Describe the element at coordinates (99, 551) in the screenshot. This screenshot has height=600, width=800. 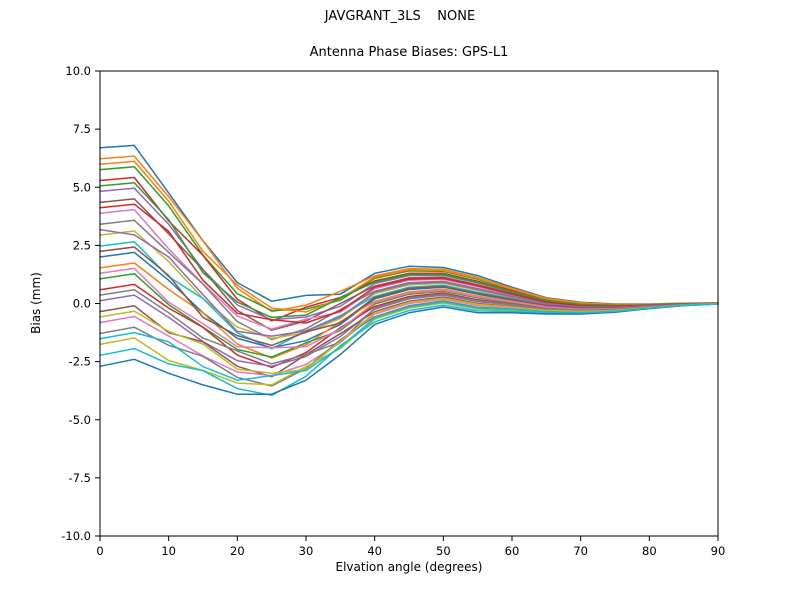
I see `x-tick-label: 0` at that location.